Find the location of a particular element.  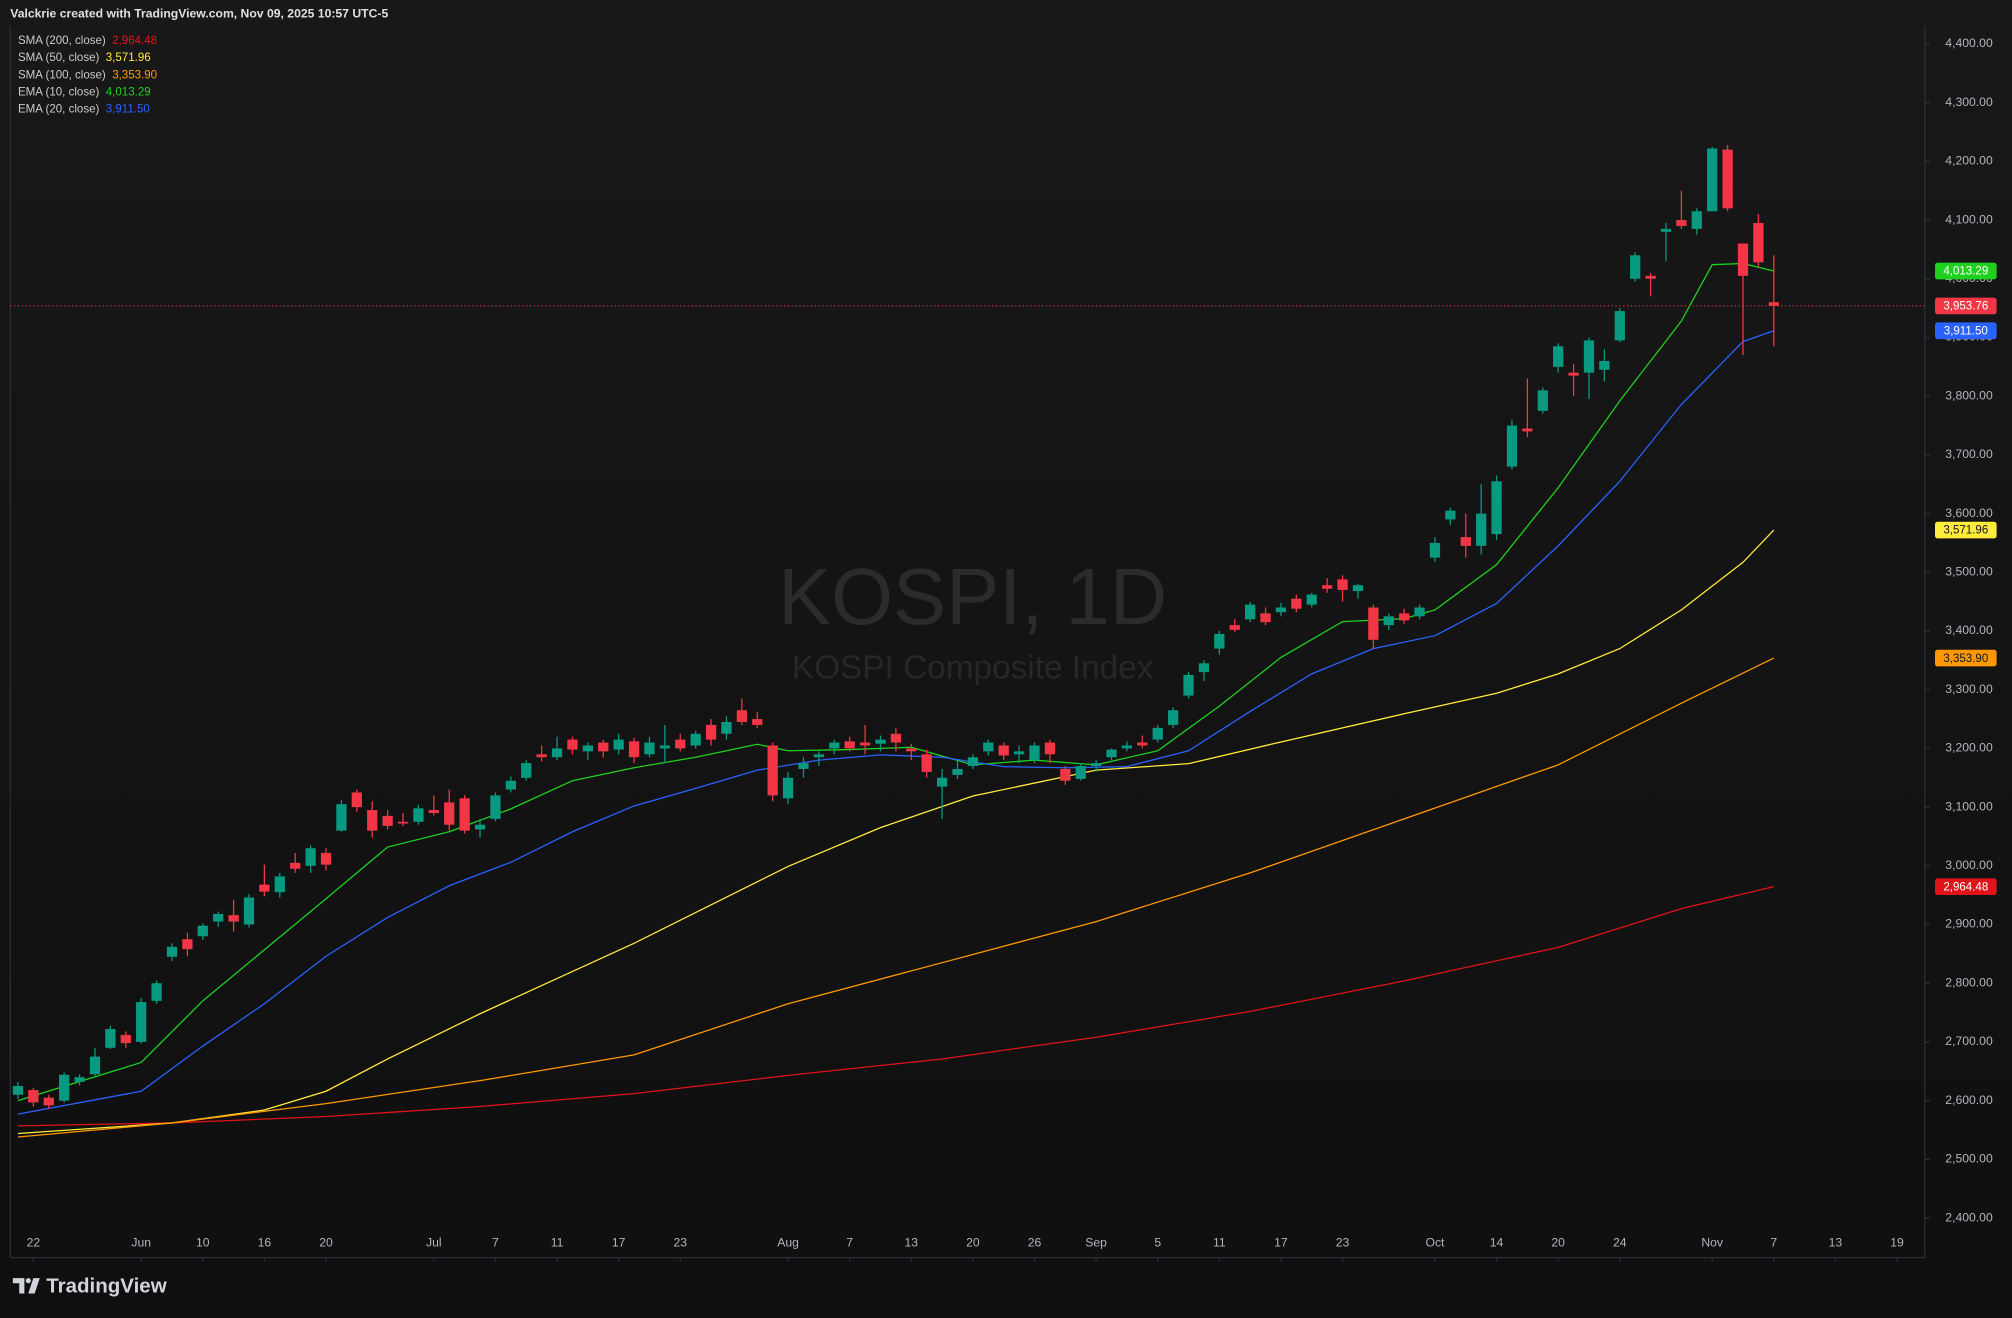

y-tick-label: 2,900.00 is located at coordinates (1969, 924).